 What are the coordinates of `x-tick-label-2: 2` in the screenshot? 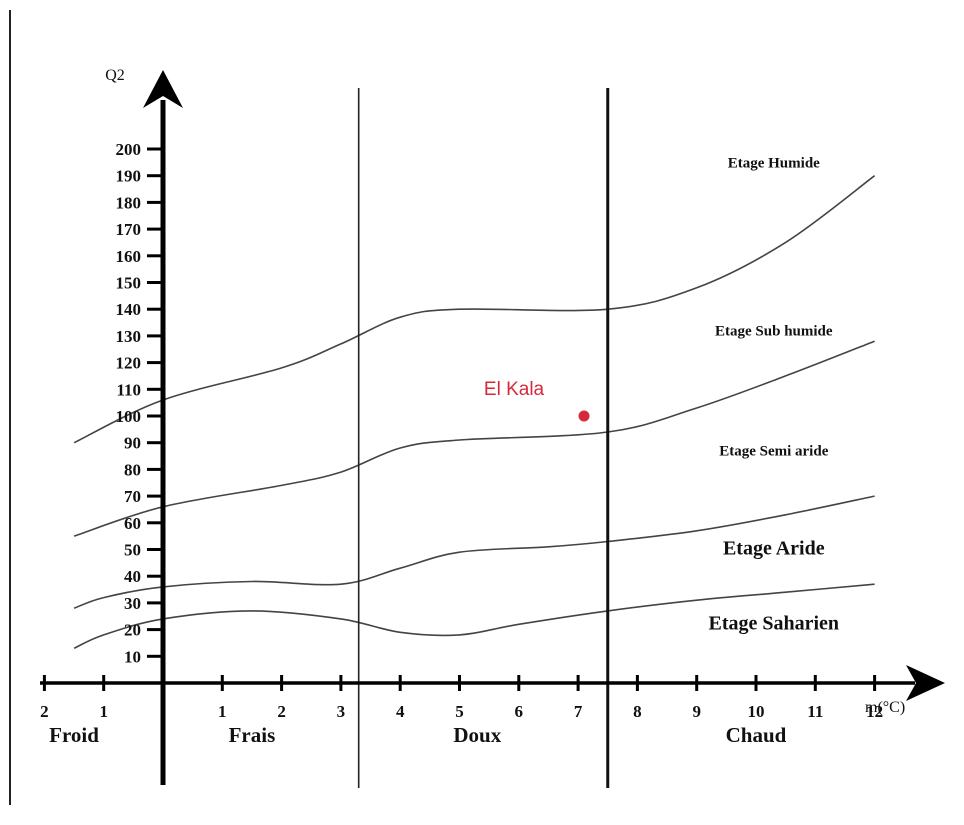 It's located at (281, 711).